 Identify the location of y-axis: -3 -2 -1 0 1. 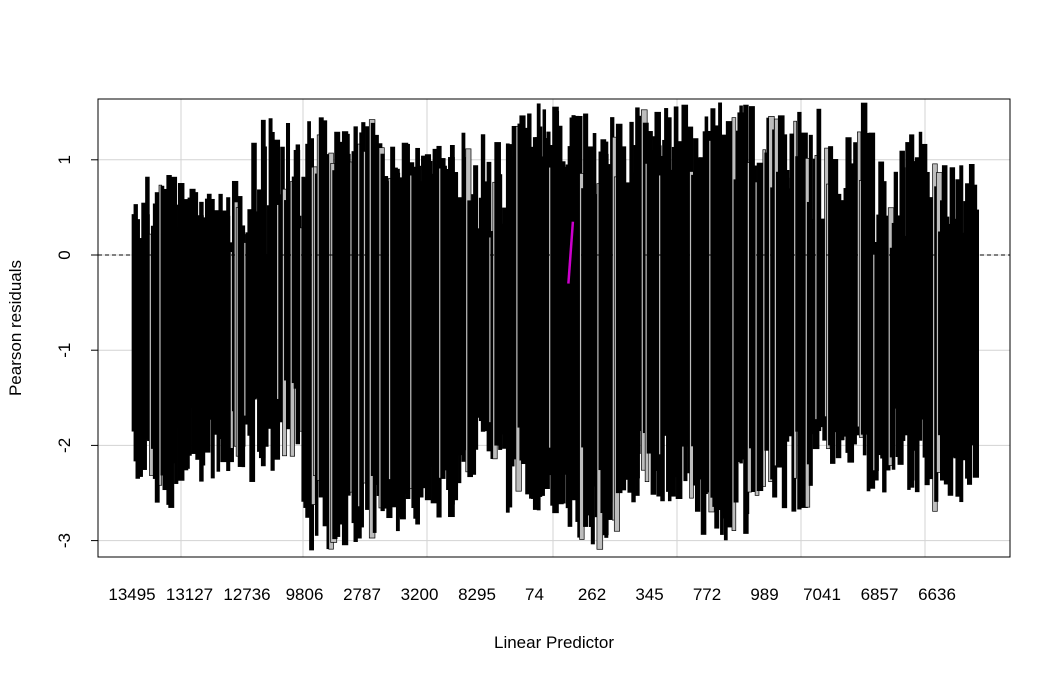
(76, 351).